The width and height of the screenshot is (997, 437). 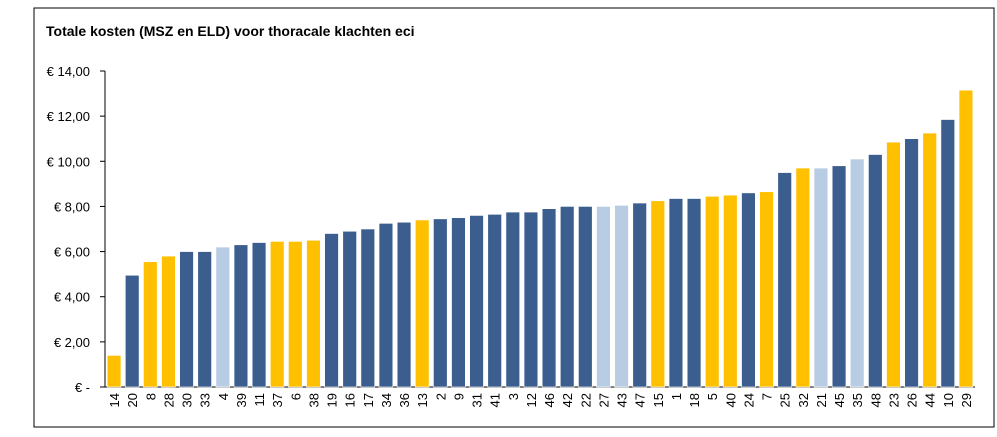 I want to click on y-tick-label: € 10,00, so click(x=68, y=161).